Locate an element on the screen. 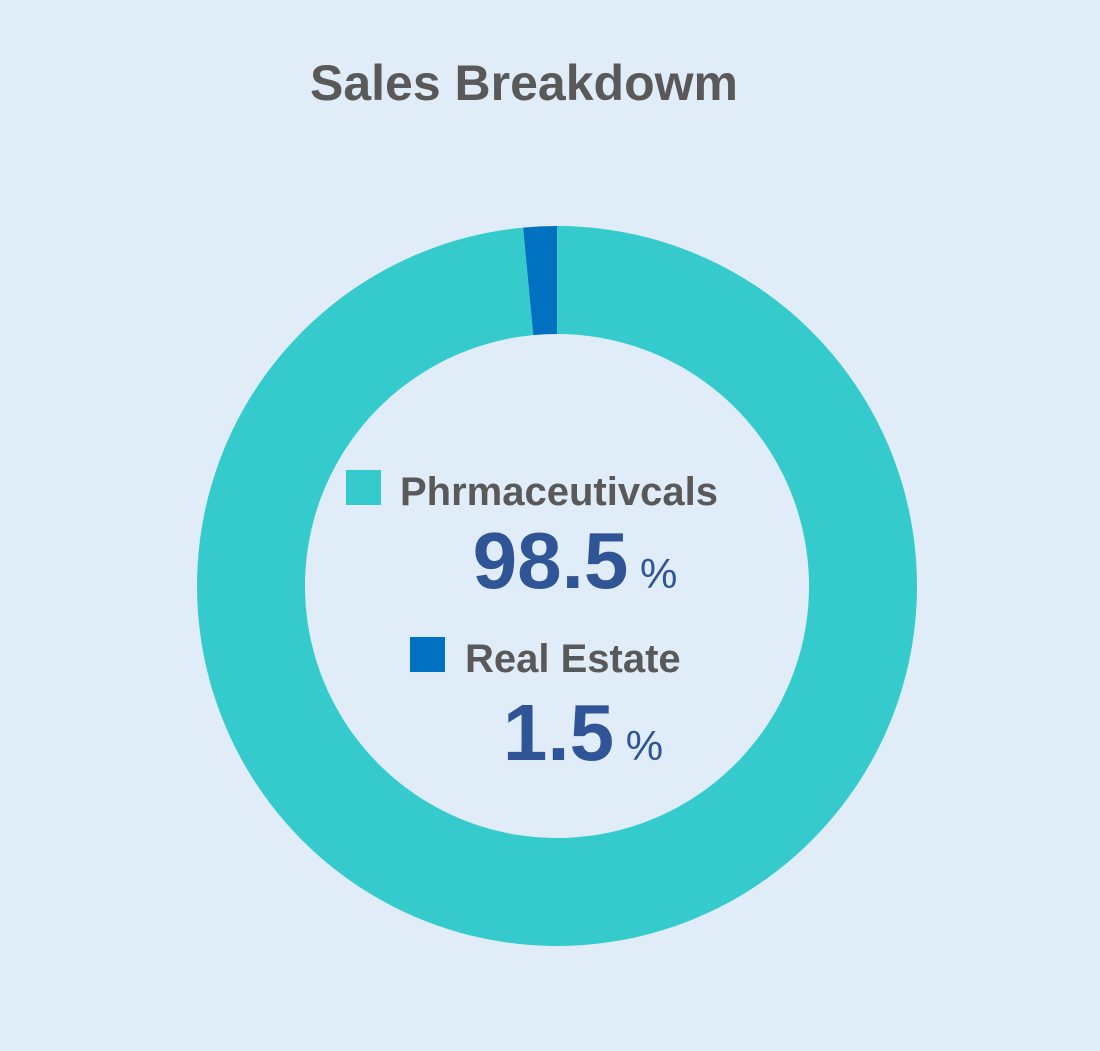 This screenshot has height=1051, width=1100. legend-label: Real Estate is located at coordinates (573, 659).